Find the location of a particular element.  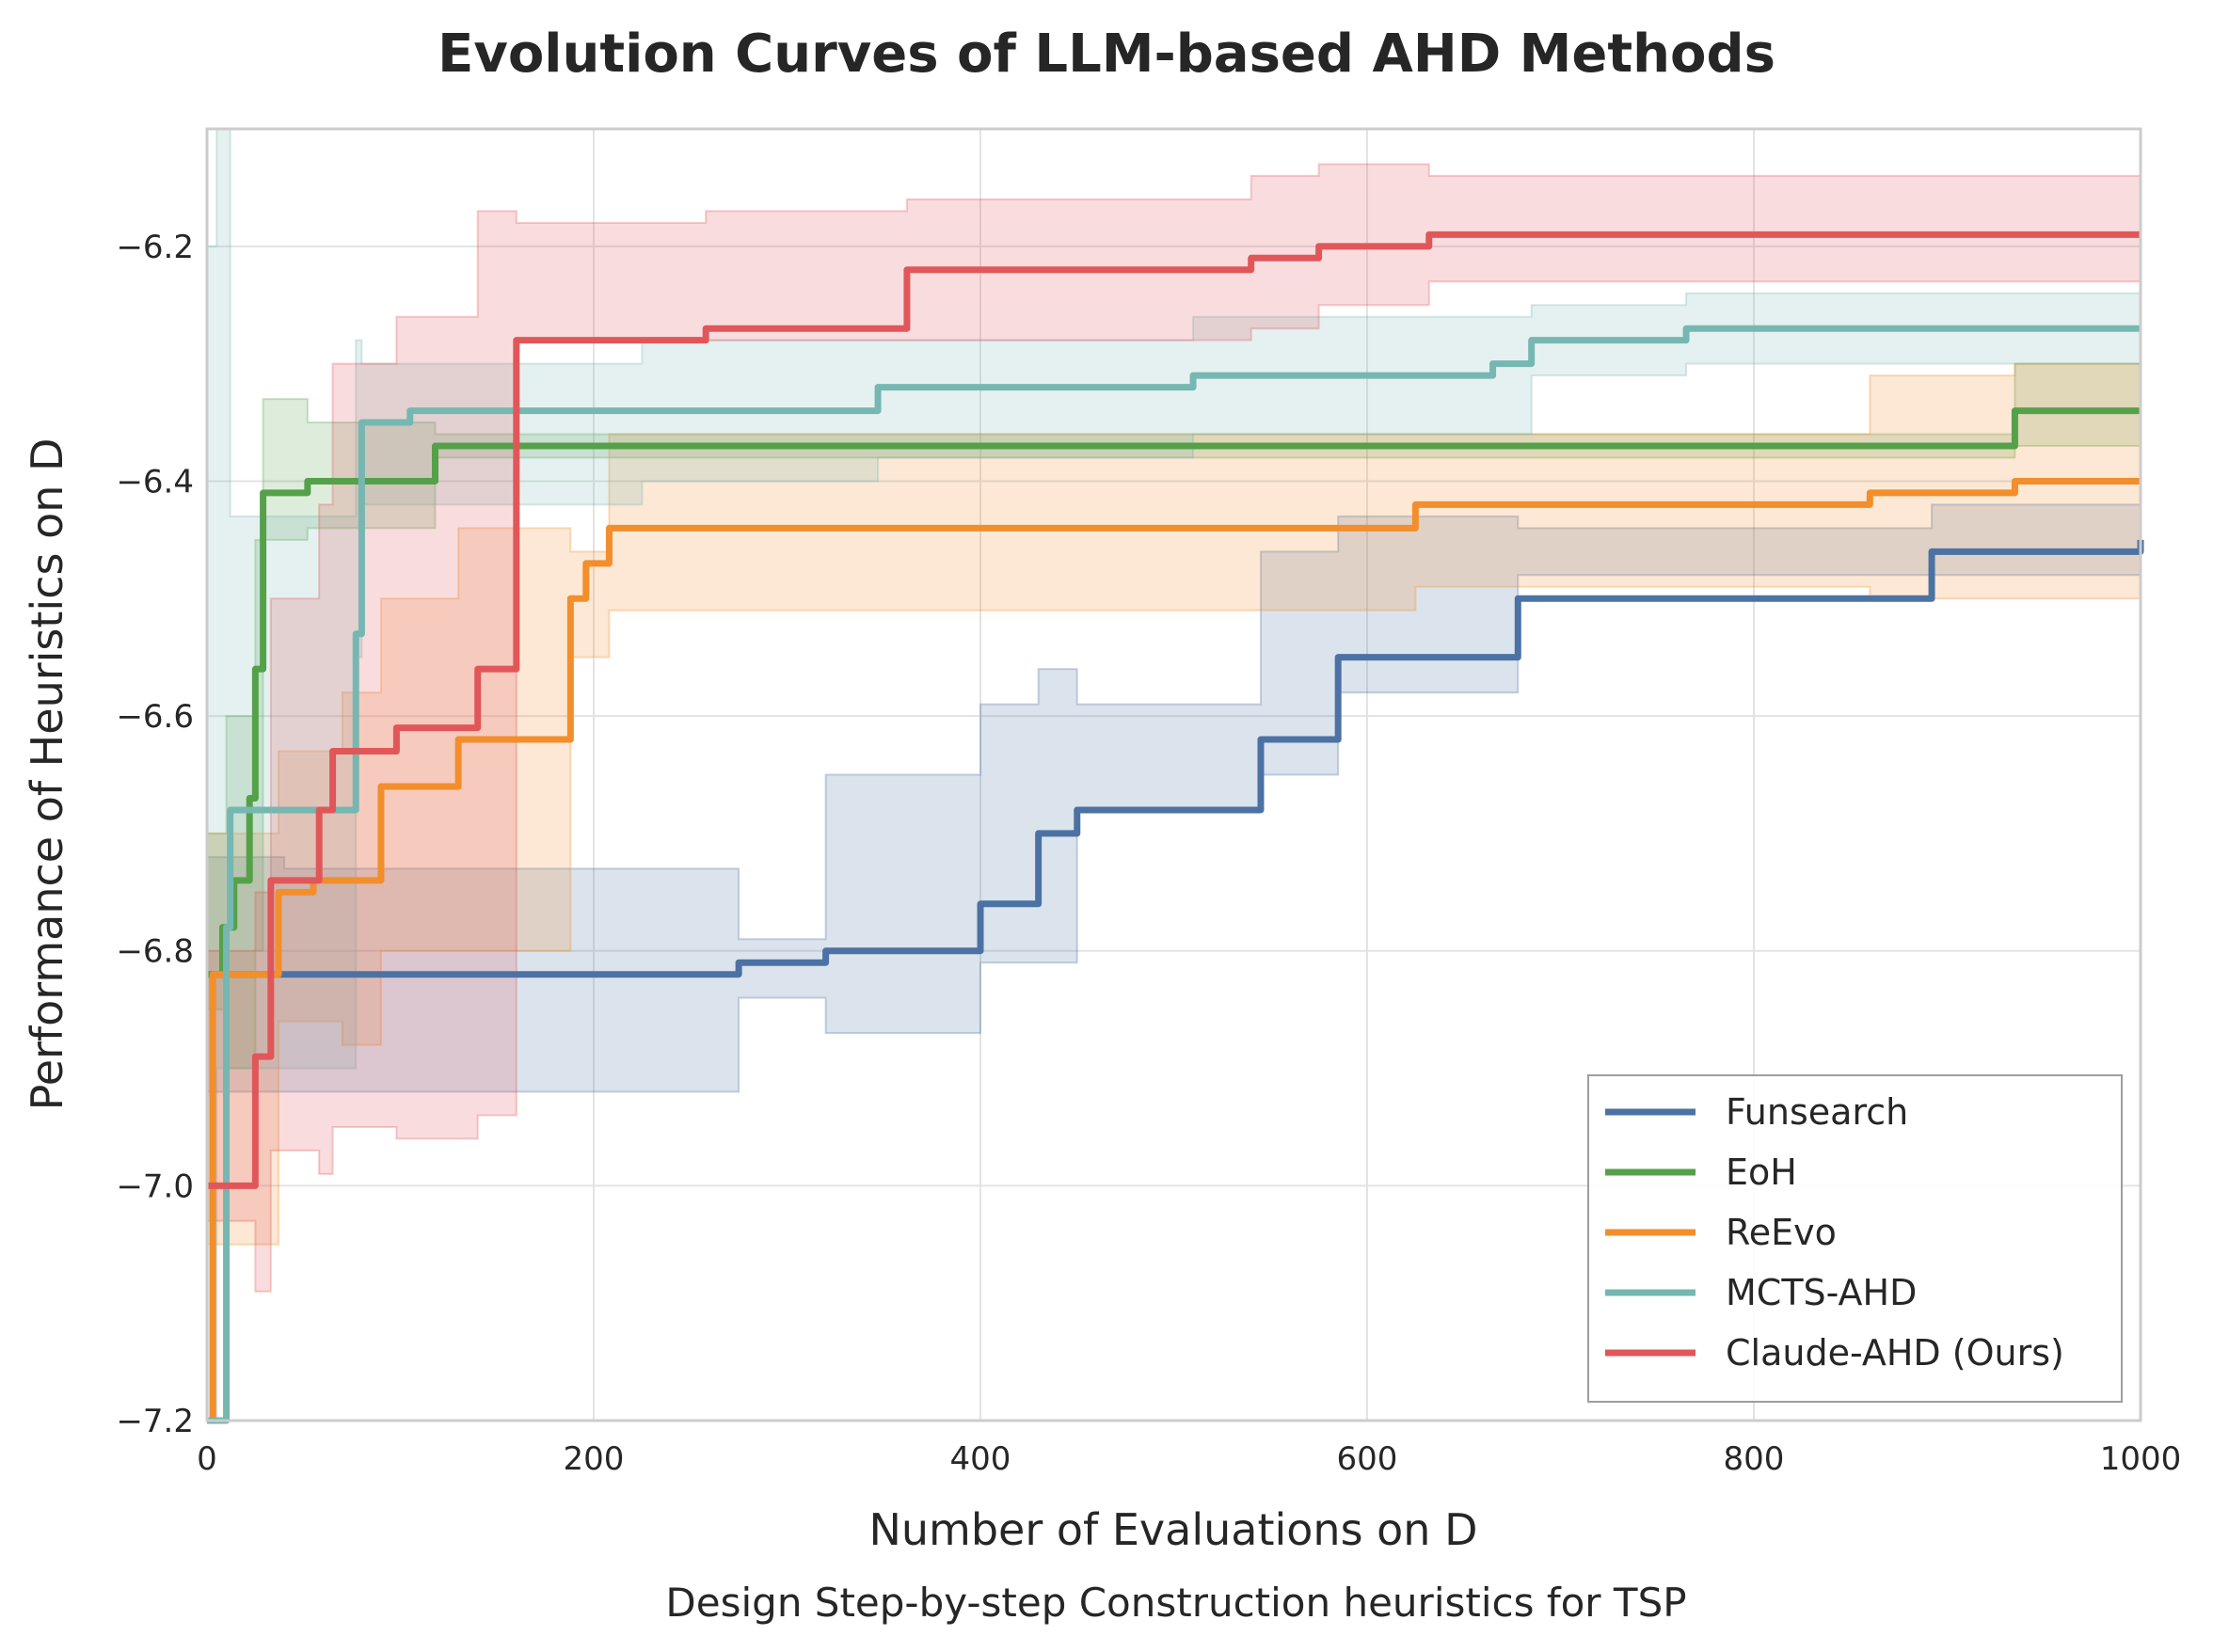

x-tick-label: 800 is located at coordinates (1755, 1459).